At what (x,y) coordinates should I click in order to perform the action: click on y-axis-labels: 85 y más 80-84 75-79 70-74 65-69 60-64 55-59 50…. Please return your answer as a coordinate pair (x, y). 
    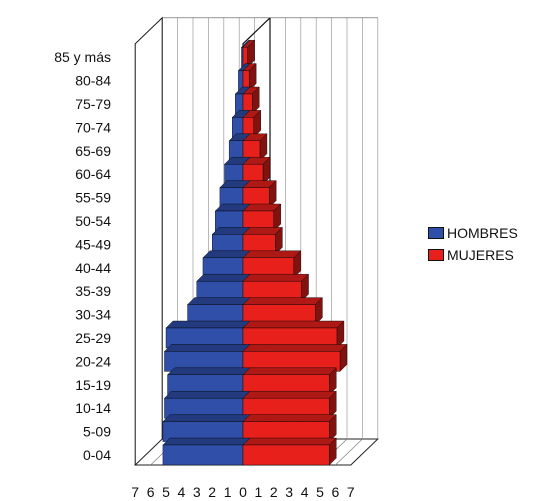
    Looking at the image, I should click on (82, 256).